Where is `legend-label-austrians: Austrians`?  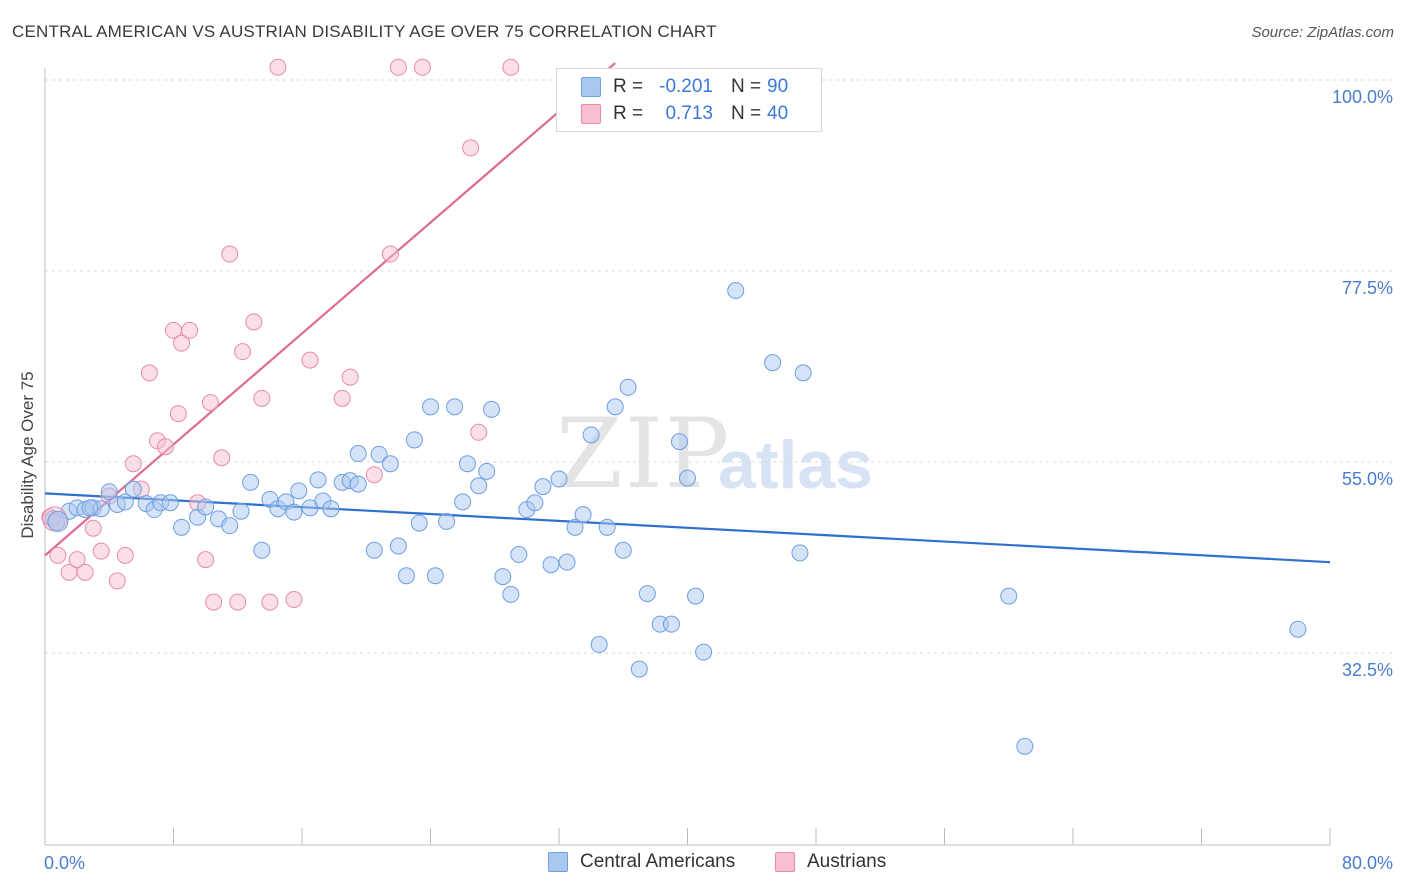
legend-label-austrians: Austrians is located at coordinates (847, 861).